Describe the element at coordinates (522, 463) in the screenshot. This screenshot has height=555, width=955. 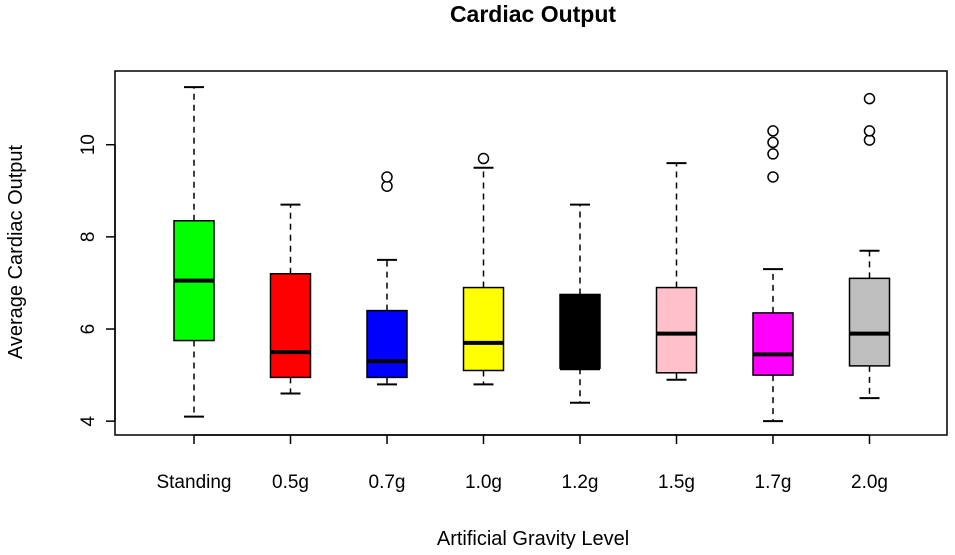
I see `x-axis: Standing 0.5g 0.7g 1.0g 1.2g 1.5g 1.7g 2.0g` at that location.